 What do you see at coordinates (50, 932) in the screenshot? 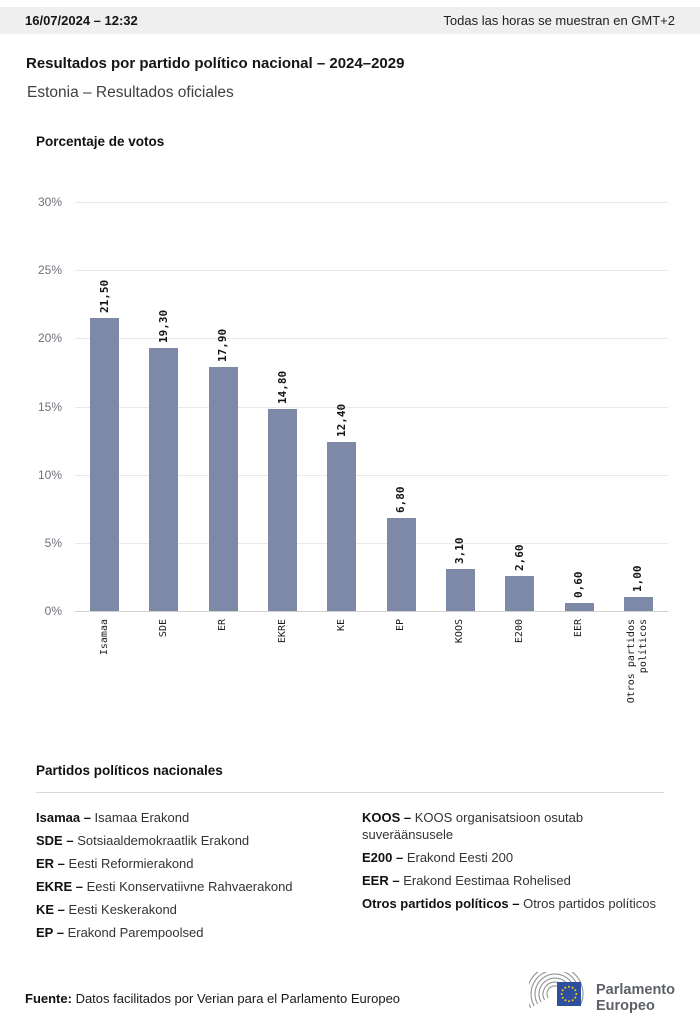
I see `party-abbr: EP –` at bounding box center [50, 932].